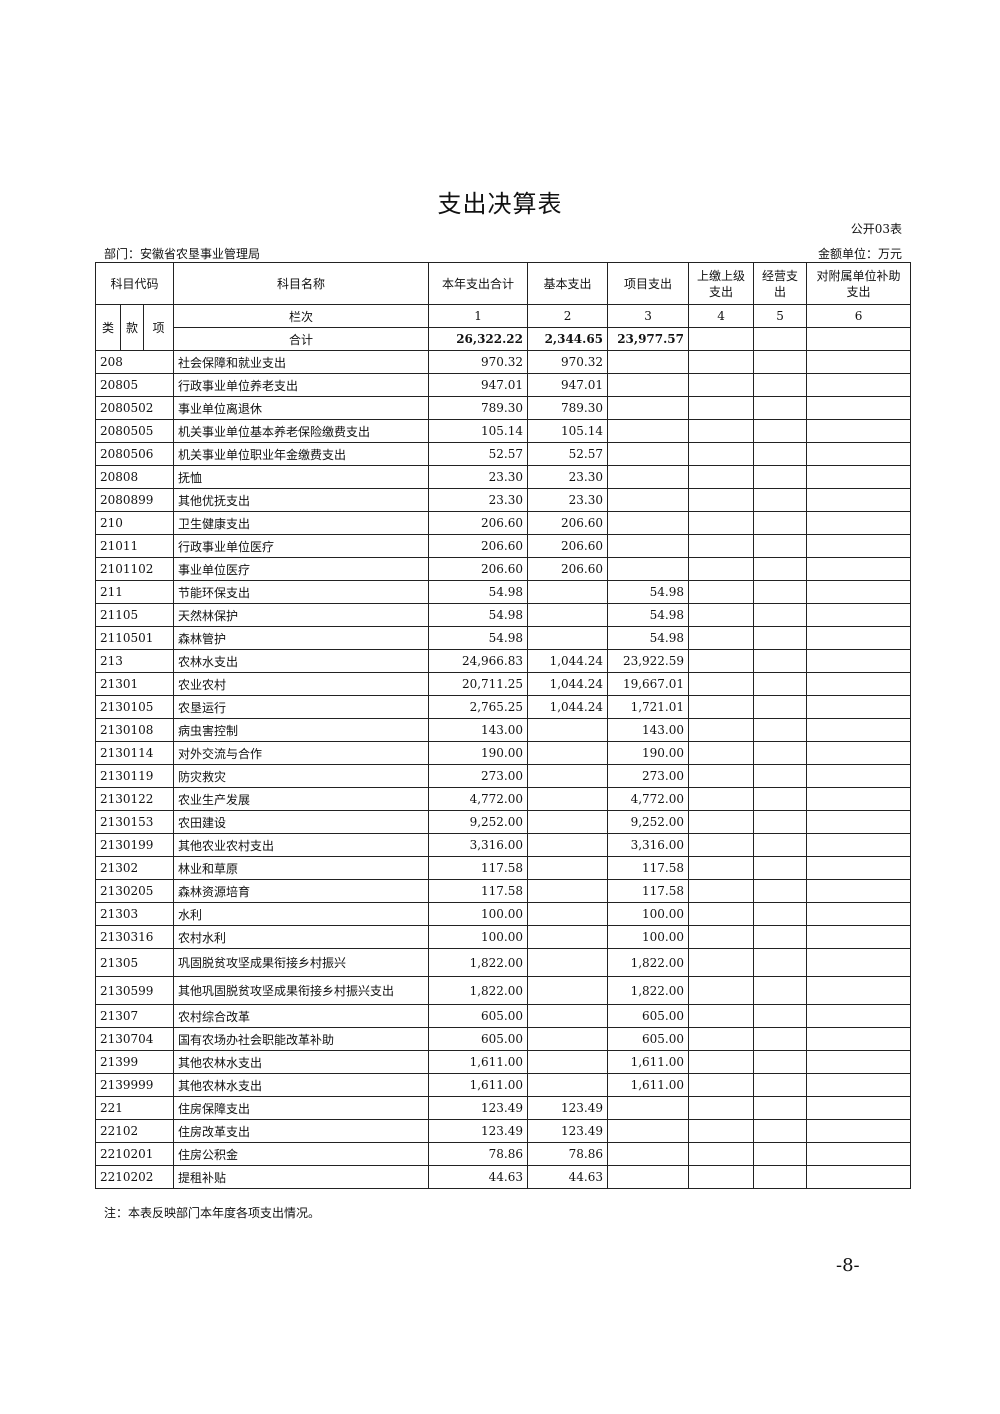 The image size is (1000, 1414). What do you see at coordinates (648, 845) in the screenshot?
I see `row-project: 3,316.00` at bounding box center [648, 845].